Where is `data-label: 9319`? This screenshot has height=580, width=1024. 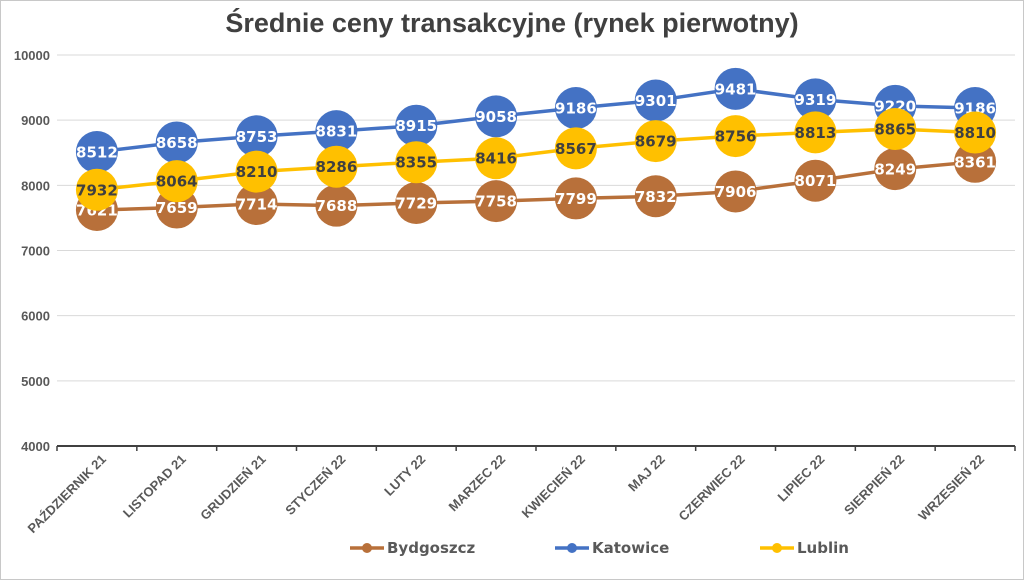 data-label: 9319 is located at coordinates (816, 100).